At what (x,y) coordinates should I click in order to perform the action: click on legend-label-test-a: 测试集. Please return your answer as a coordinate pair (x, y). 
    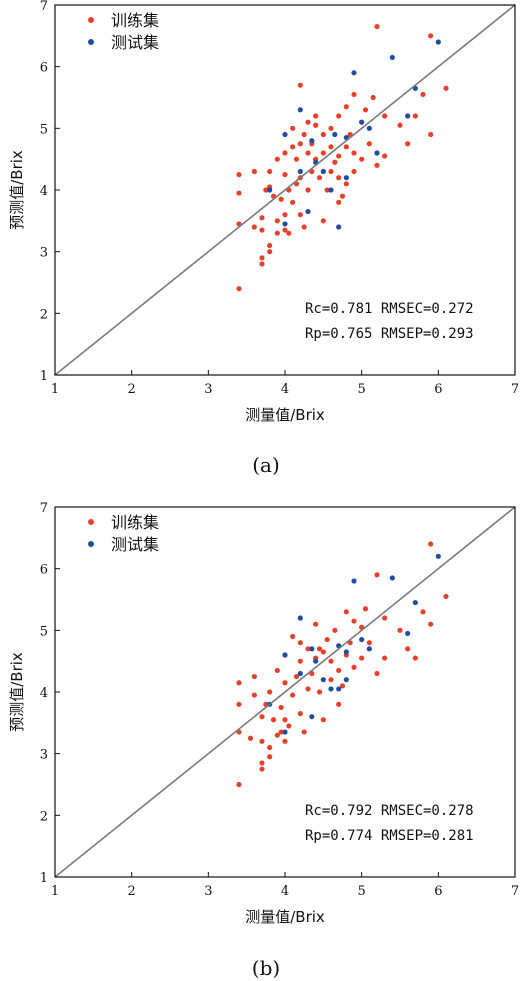
    Looking at the image, I should click on (135, 42).